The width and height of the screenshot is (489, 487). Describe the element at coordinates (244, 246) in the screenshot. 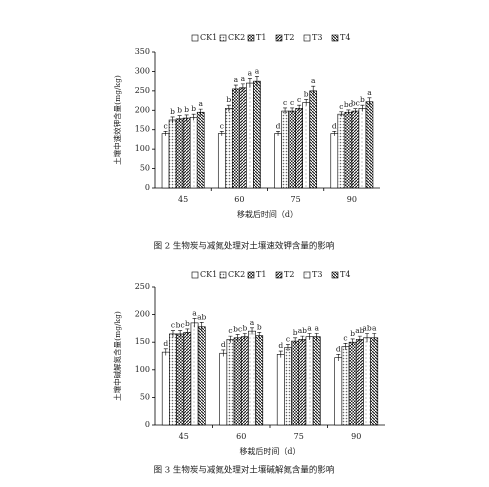

I see `figure-caption: 图 2 生物炭与减氮处理对土壤速效钾含量的影响` at that location.